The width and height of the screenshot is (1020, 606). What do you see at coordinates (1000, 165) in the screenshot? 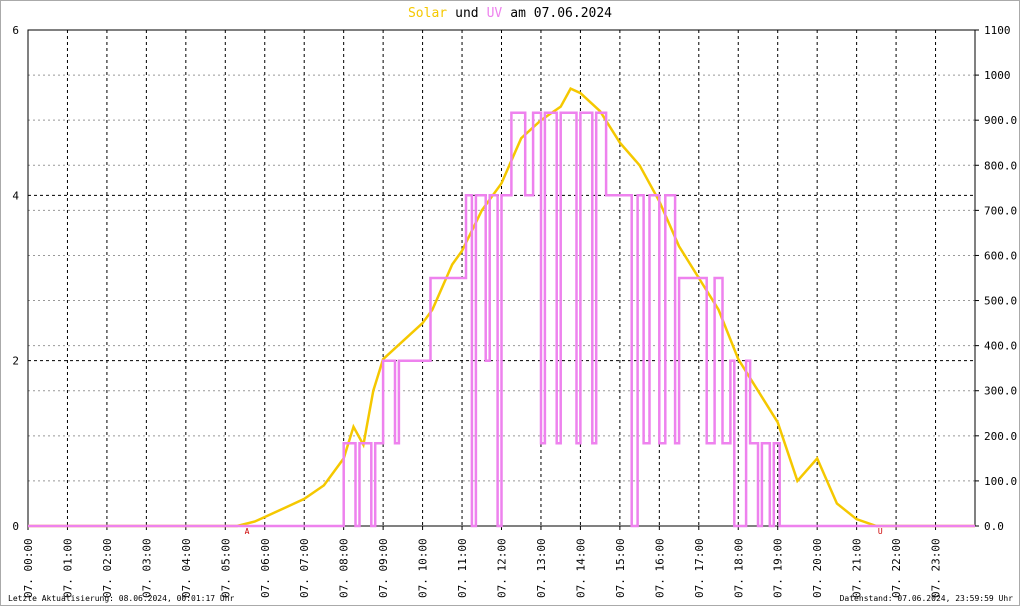
I see `y2-tick-label: 800.0` at bounding box center [1000, 165].